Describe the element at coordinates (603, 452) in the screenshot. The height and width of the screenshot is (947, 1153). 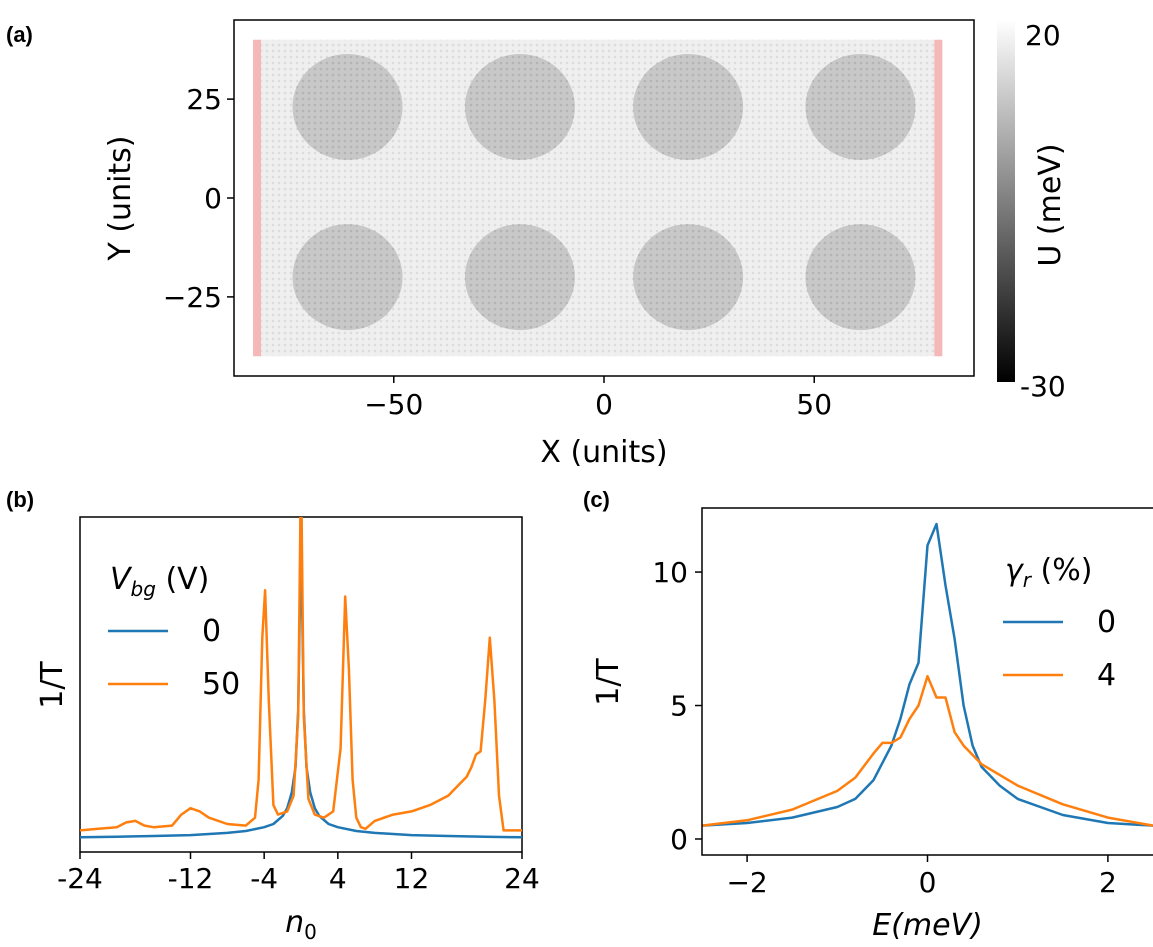
I see `x-axis-label-a: X (units)` at that location.